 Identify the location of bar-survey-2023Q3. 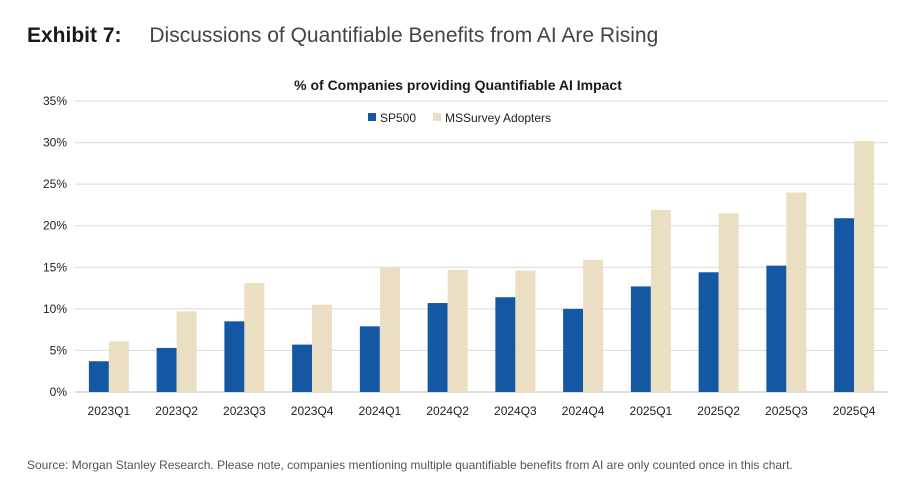
(254, 337).